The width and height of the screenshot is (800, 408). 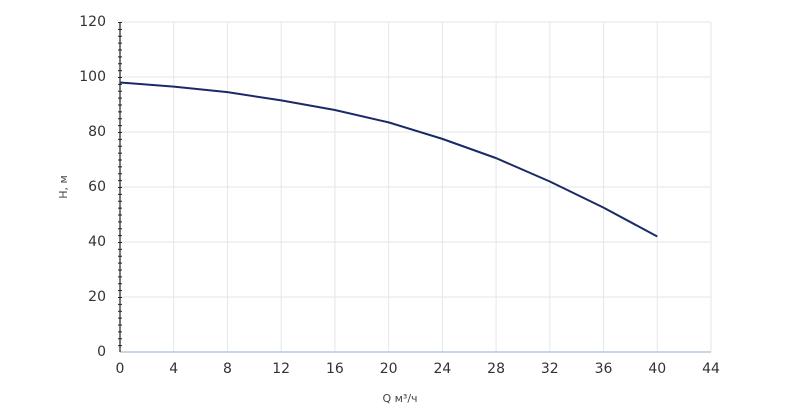 I want to click on x-axis-label: Q м³/ч, so click(x=399, y=398).